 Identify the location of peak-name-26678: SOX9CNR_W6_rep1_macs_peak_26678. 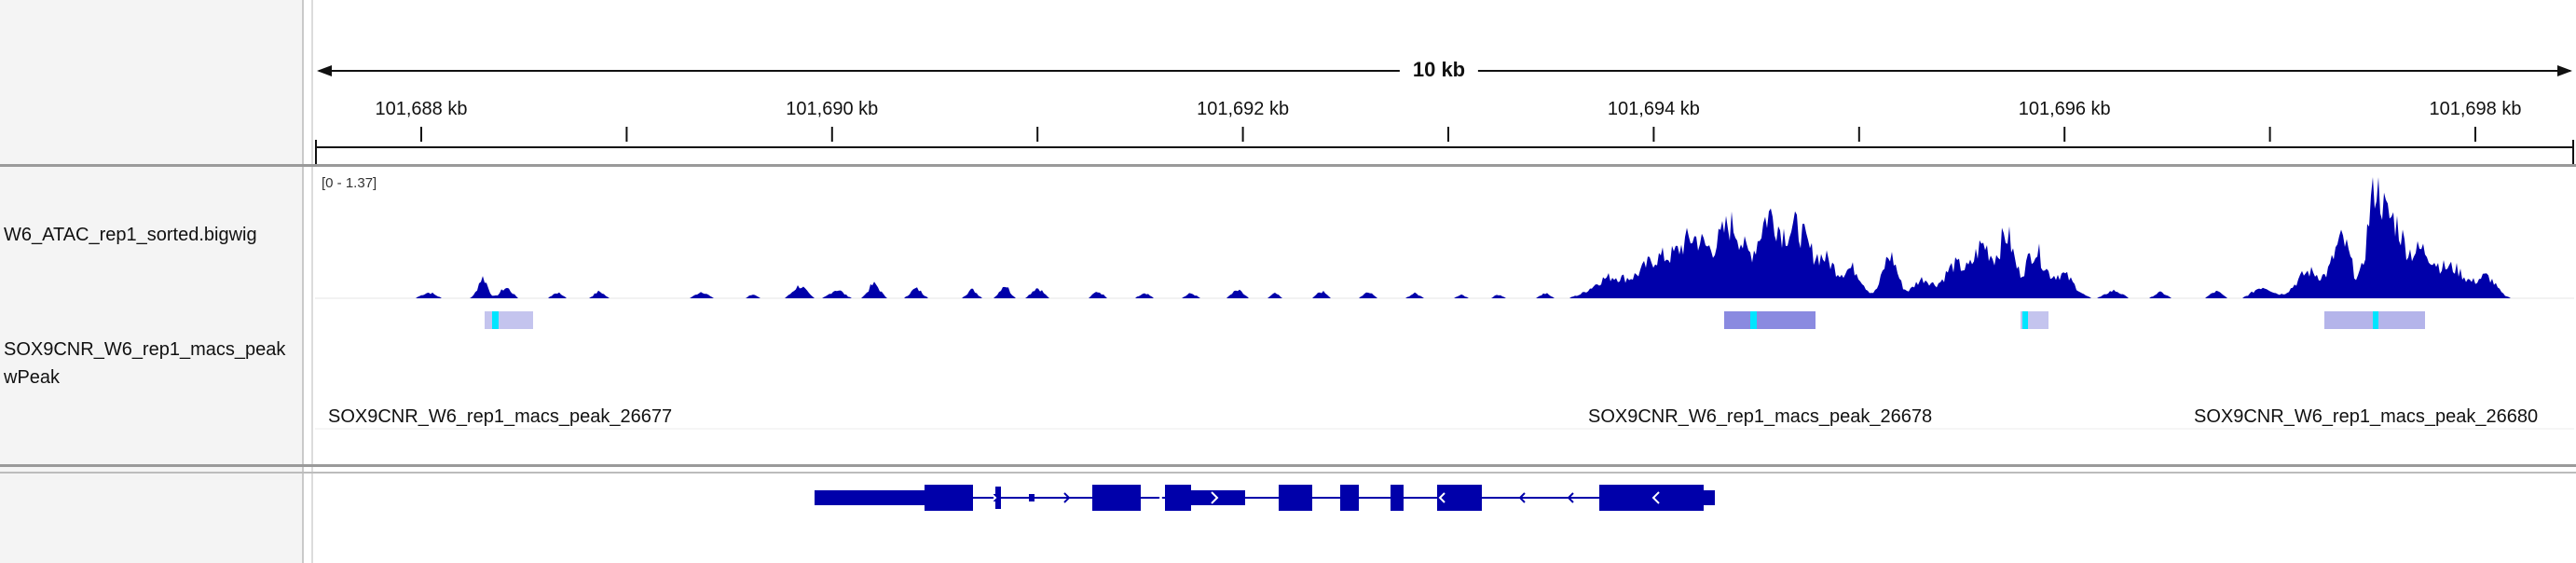
(1760, 417).